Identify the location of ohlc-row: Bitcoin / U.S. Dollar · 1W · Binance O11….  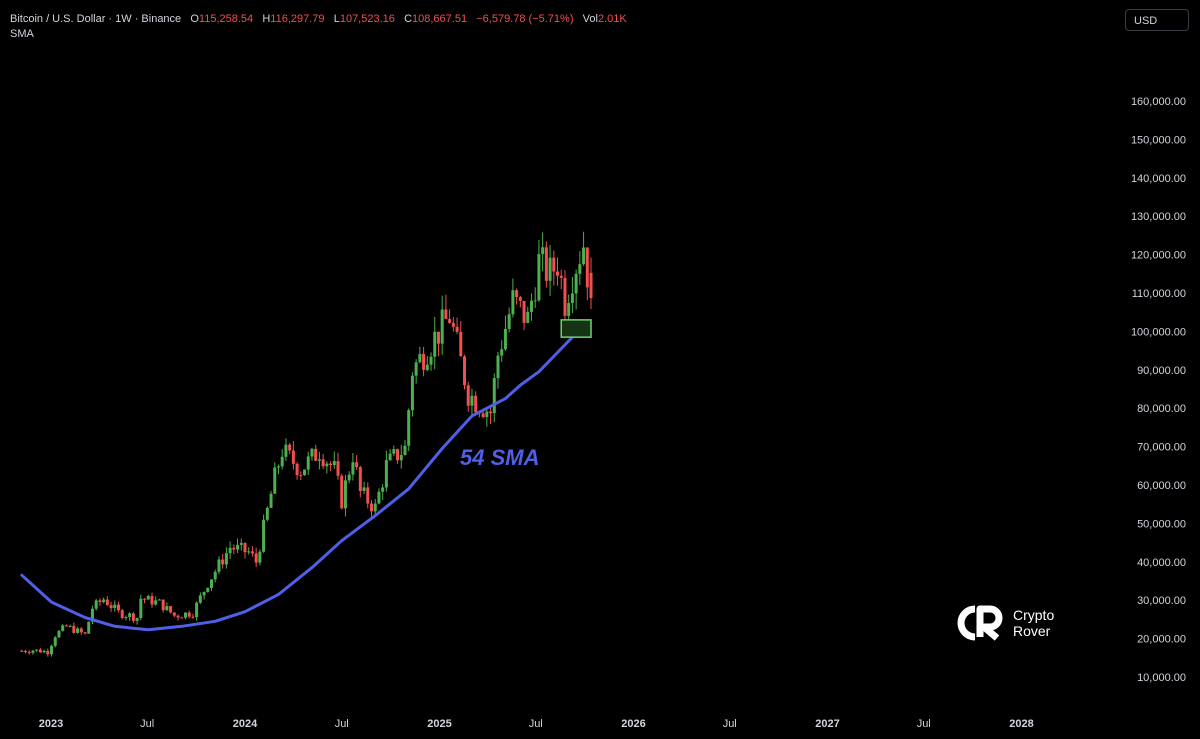
(318, 19).